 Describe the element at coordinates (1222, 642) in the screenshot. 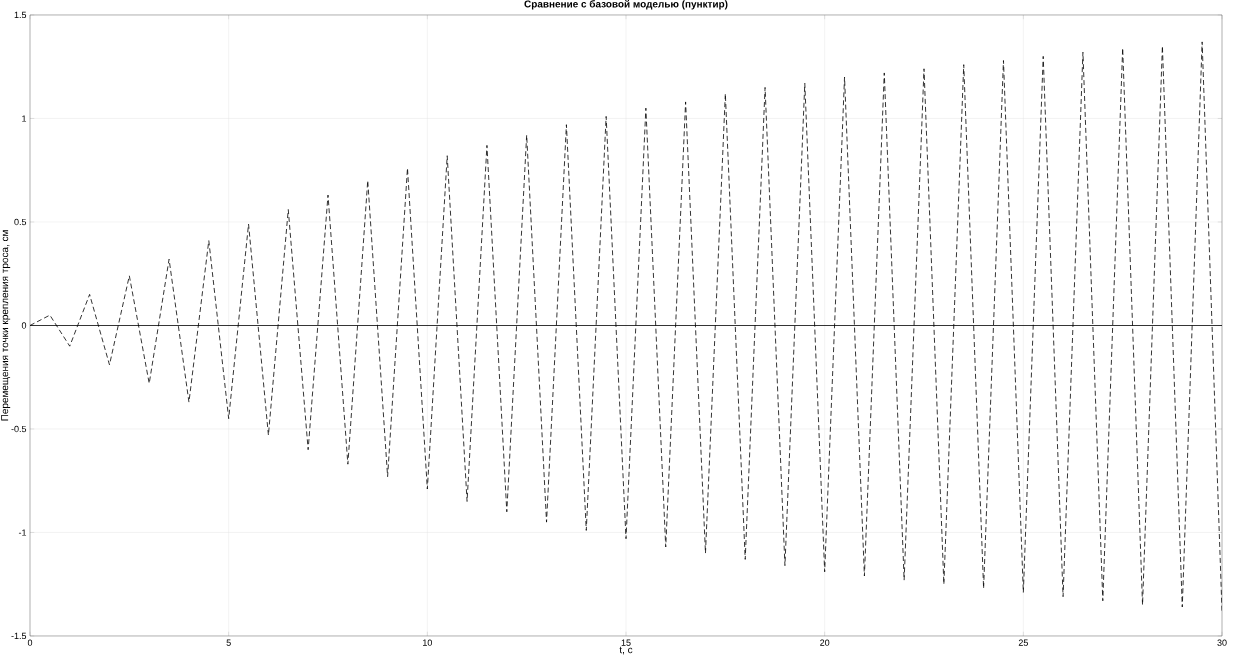

I see `x-tick-label: 30` at that location.